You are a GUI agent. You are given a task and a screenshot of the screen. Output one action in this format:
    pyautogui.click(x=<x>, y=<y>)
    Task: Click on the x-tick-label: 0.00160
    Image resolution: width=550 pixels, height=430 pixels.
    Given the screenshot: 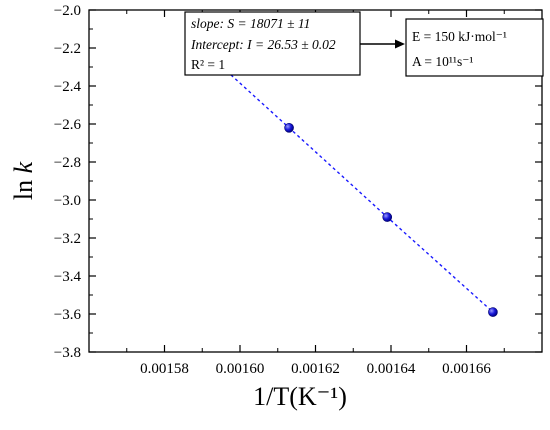 What is the action you would take?
    pyautogui.click(x=240, y=369)
    